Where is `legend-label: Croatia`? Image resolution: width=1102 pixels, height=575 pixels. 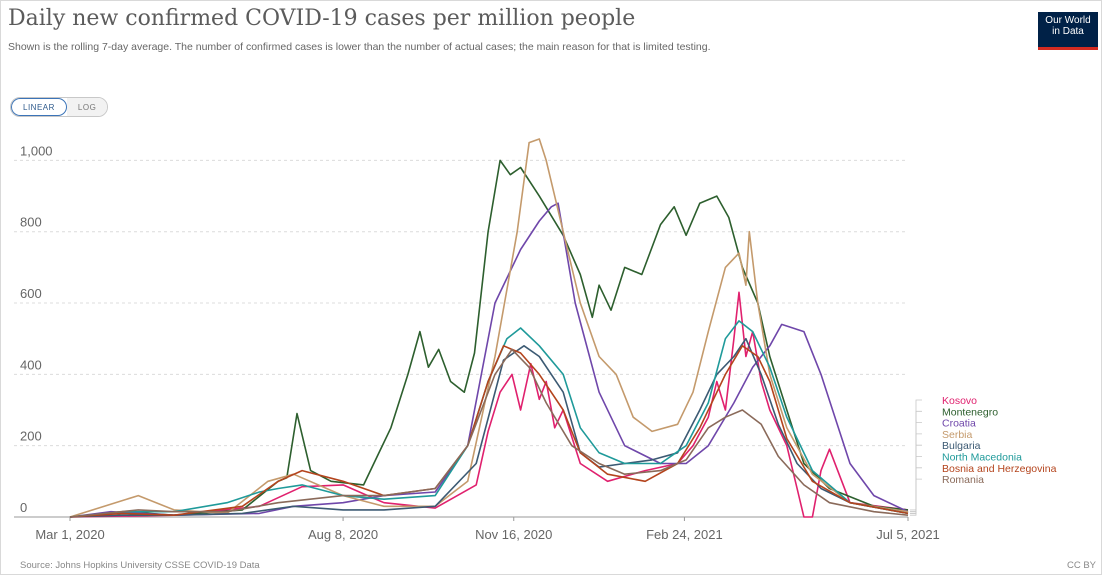 legend-label: Croatia is located at coordinates (959, 424).